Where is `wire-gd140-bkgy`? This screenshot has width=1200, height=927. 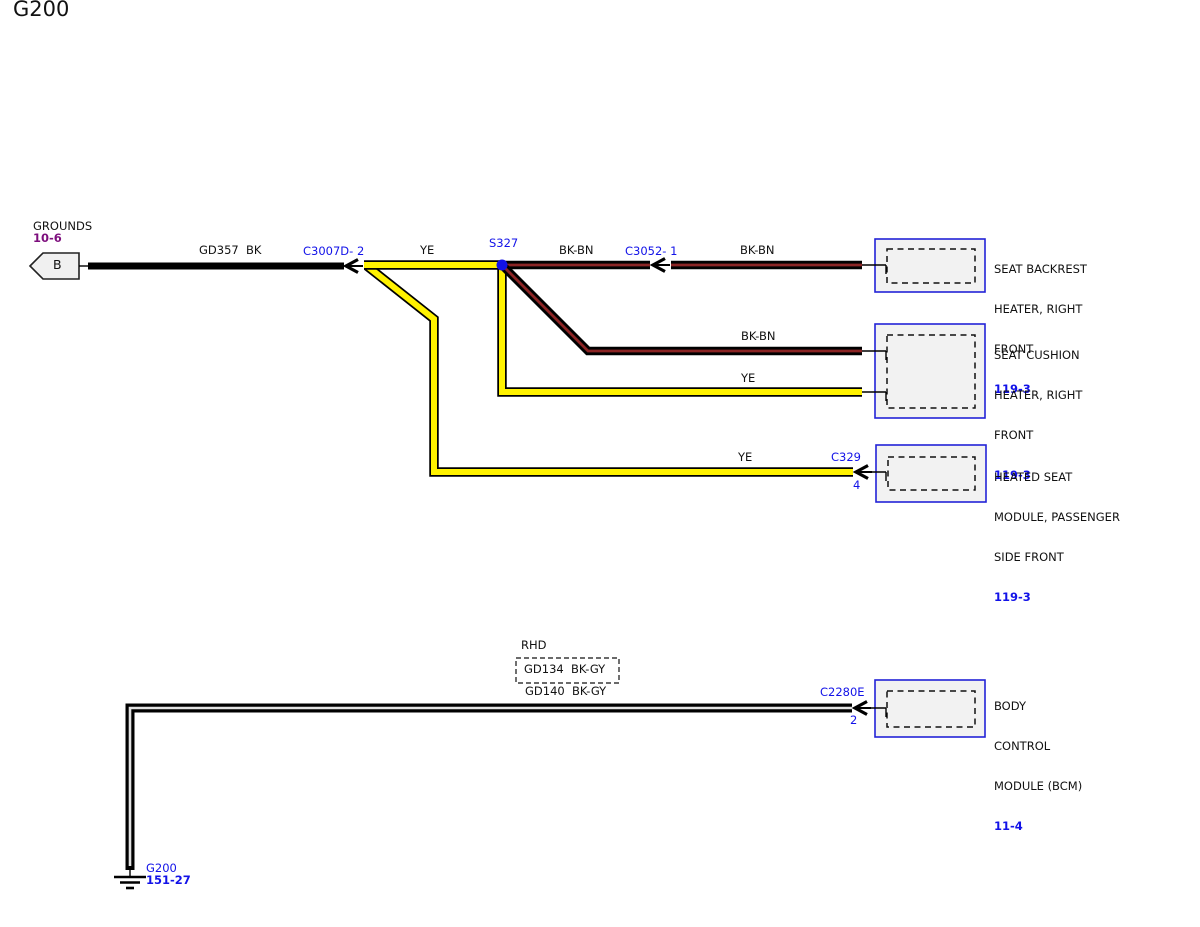 wire-gd140-bkgy is located at coordinates (488, 786).